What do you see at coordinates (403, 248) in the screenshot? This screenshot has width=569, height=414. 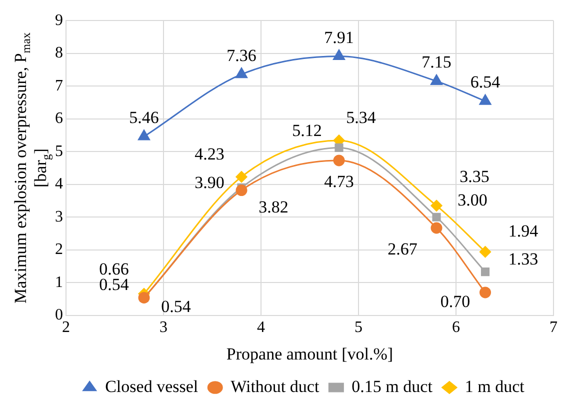 I see `data-label: 2.67` at bounding box center [403, 248].